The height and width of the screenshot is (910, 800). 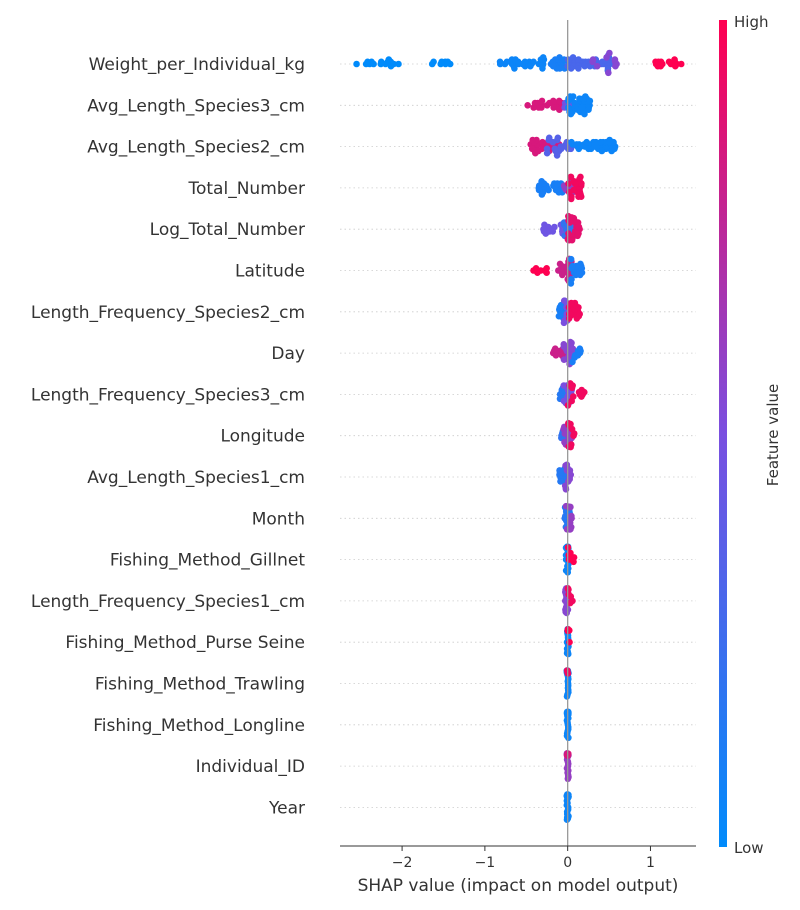 What do you see at coordinates (567, 863) in the screenshot?
I see `x-tick-label: 0` at bounding box center [567, 863].